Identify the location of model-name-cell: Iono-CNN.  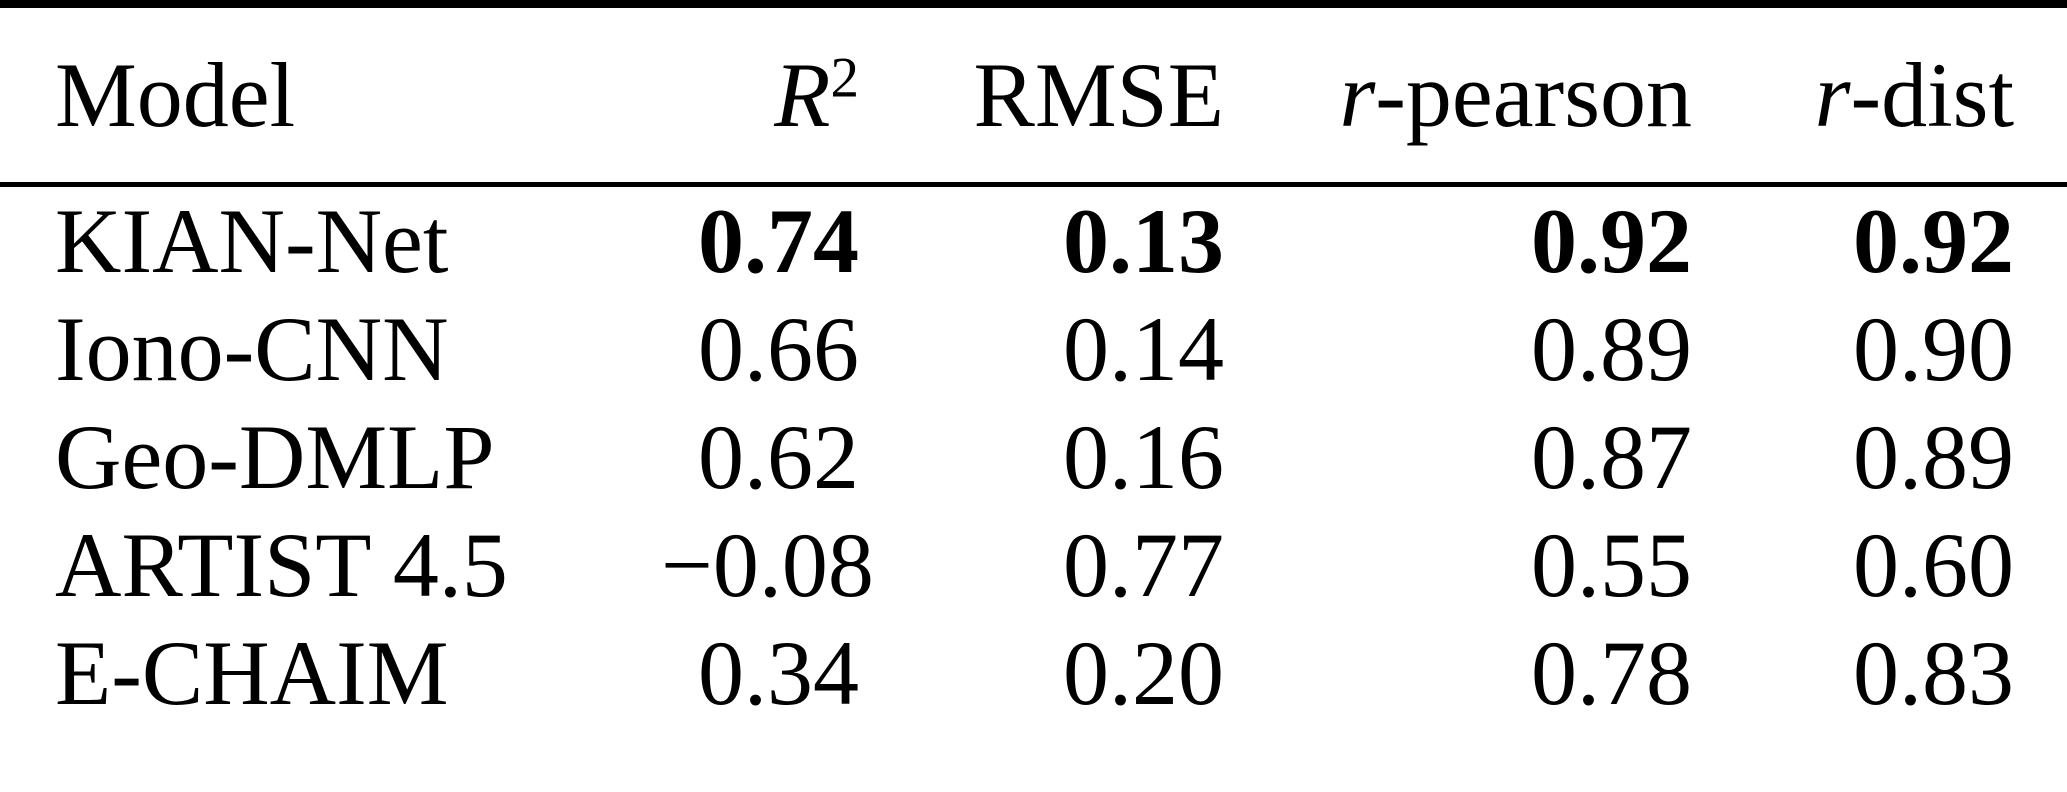
(252, 349).